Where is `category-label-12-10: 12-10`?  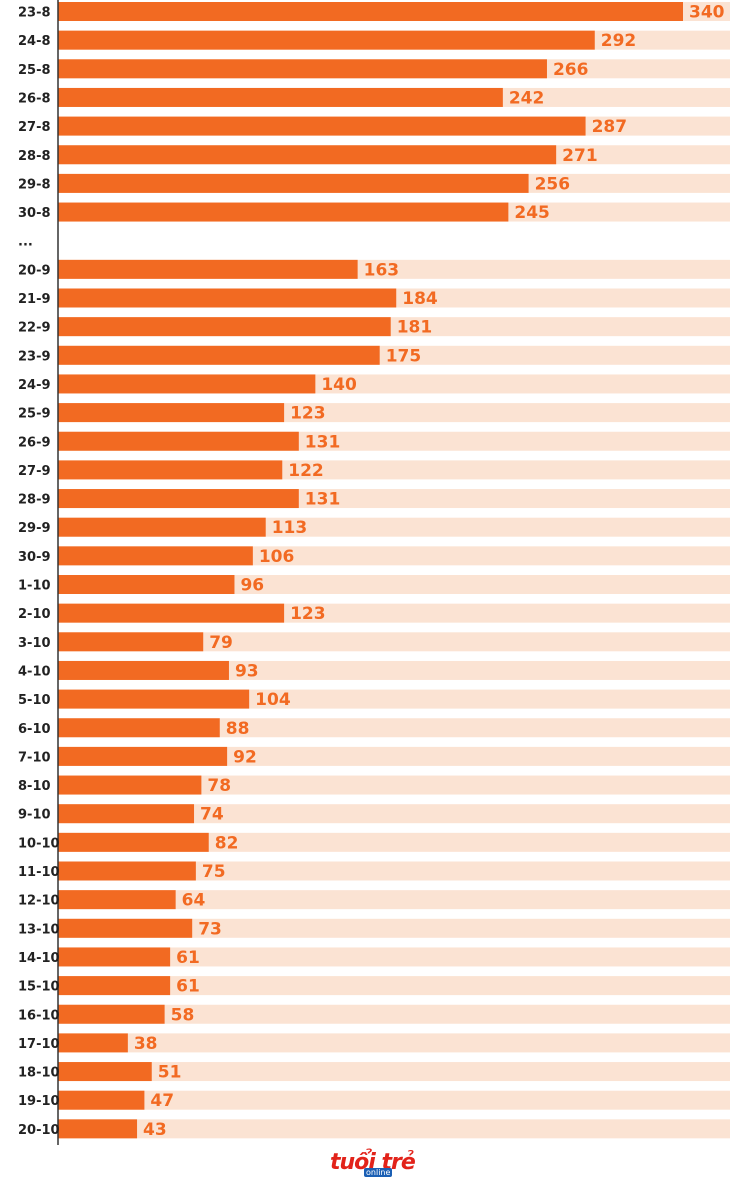 category-label-12-10: 12-10 is located at coordinates (39, 901).